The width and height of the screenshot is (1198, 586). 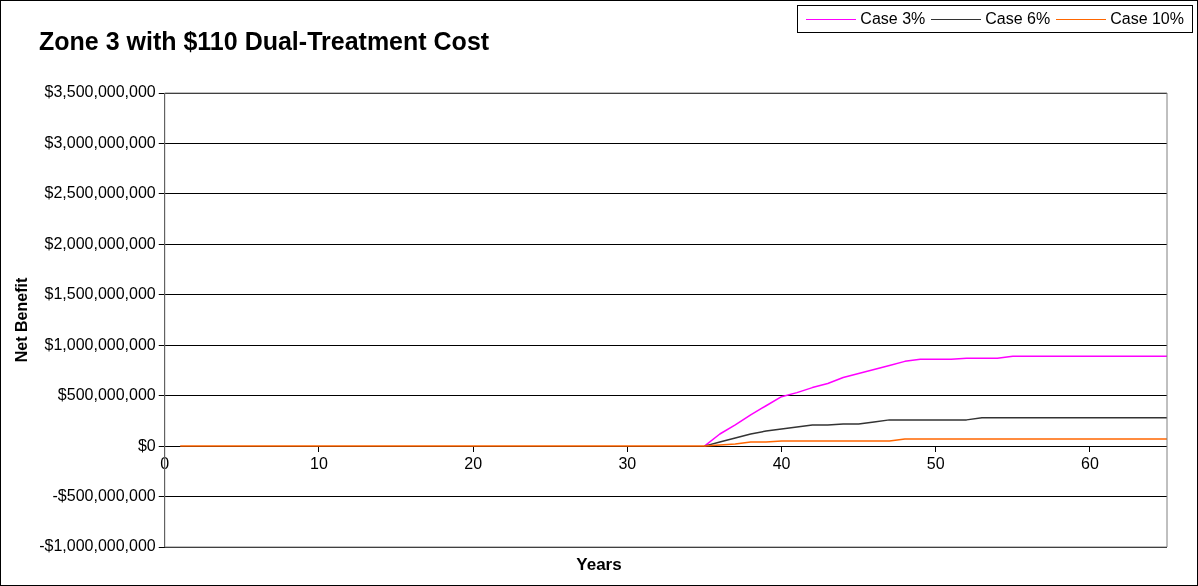 I want to click on x-tick-label: 10, so click(x=319, y=464).